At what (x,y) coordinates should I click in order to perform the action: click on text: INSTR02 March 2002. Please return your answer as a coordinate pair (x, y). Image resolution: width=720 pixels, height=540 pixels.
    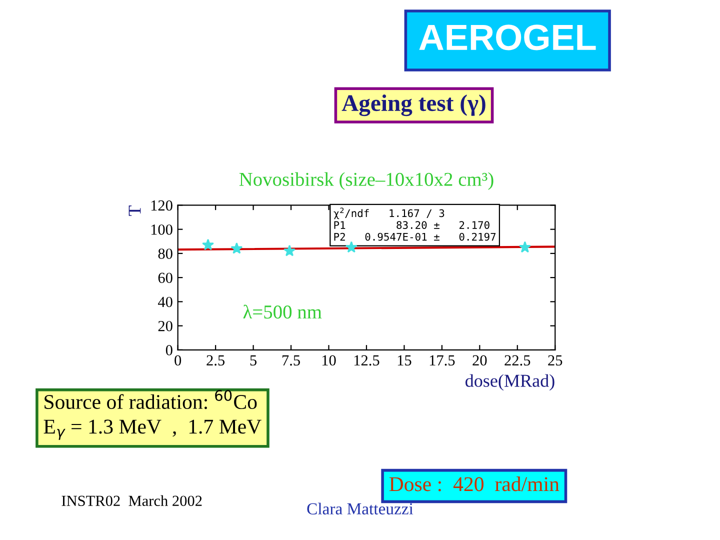
    Looking at the image, I should click on (132, 500).